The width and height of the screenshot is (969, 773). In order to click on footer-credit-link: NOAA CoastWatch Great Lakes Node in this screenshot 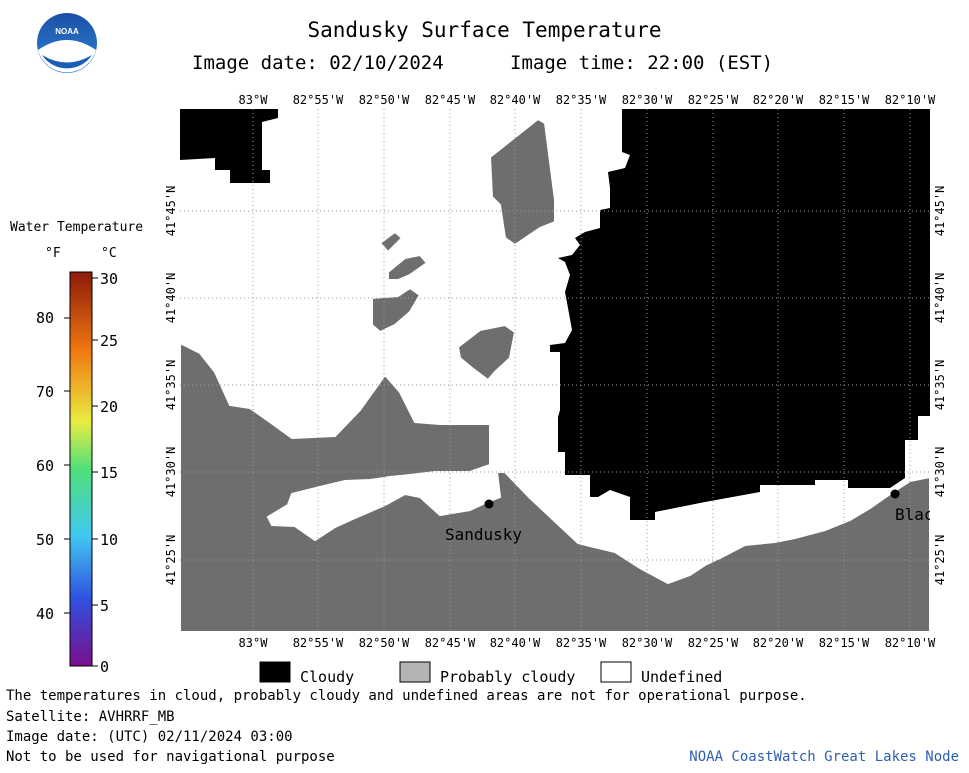, I will do `click(824, 757)`.